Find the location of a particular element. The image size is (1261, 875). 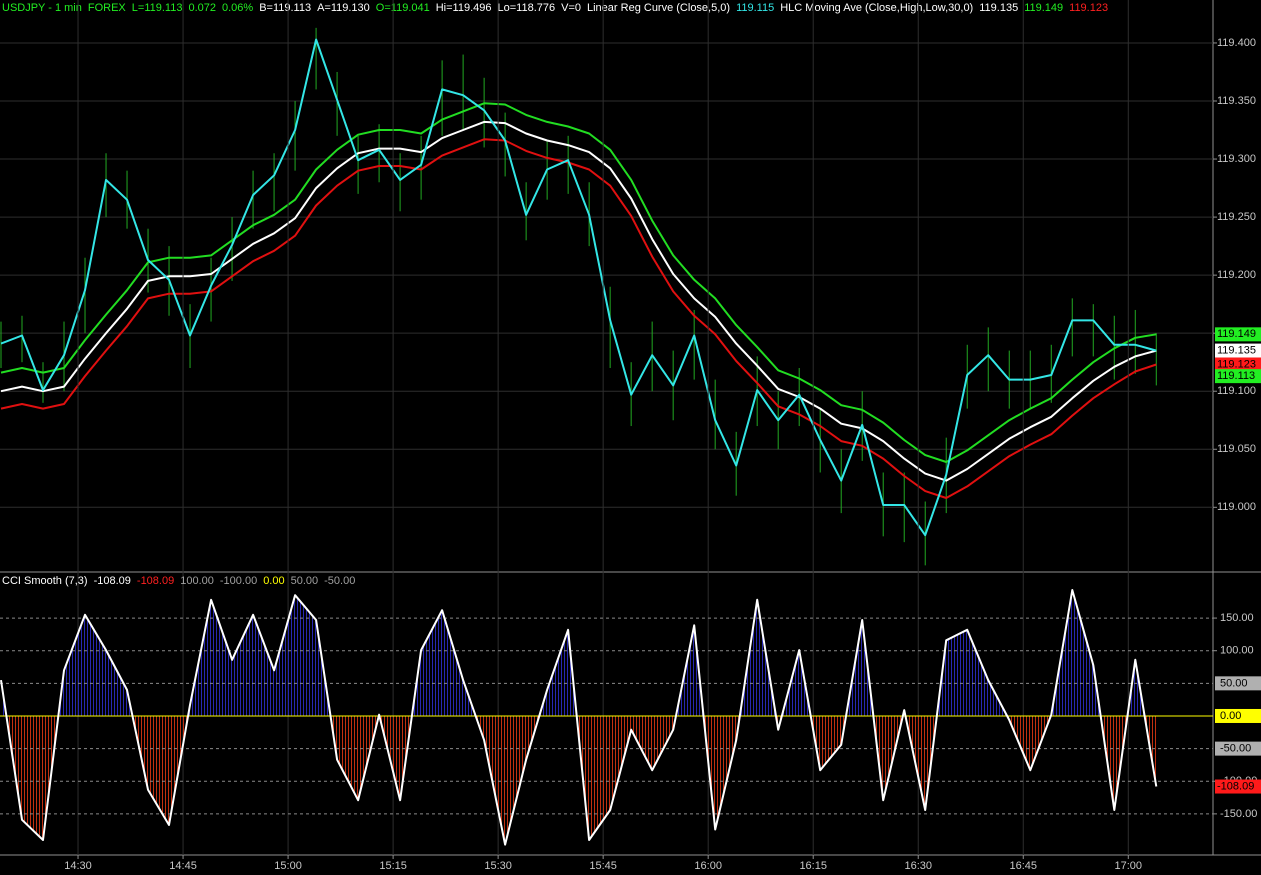

value-flag-label: 119.149 is located at coordinates (1236, 334).